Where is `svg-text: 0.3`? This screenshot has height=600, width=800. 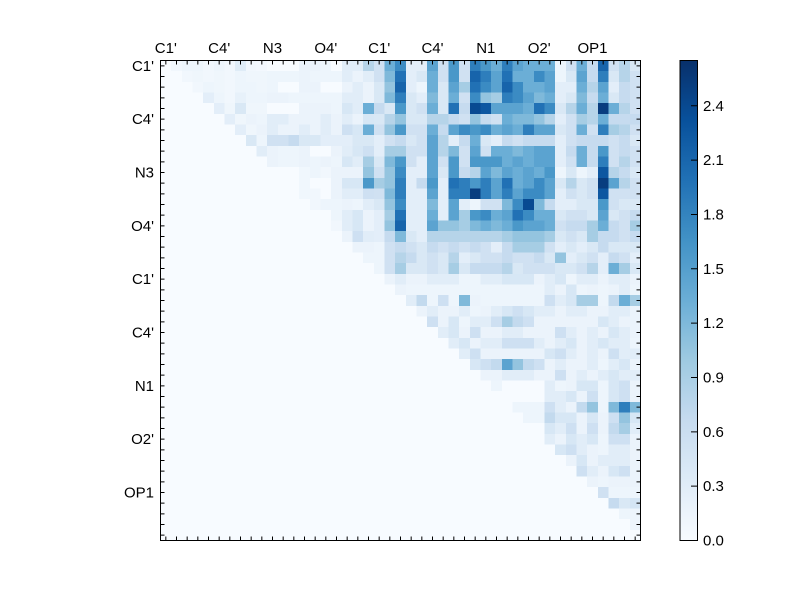
svg-text: 0.3 is located at coordinates (713, 486).